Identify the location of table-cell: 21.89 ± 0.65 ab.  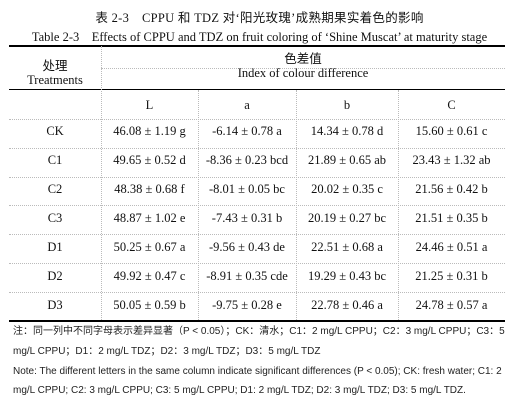
(347, 160).